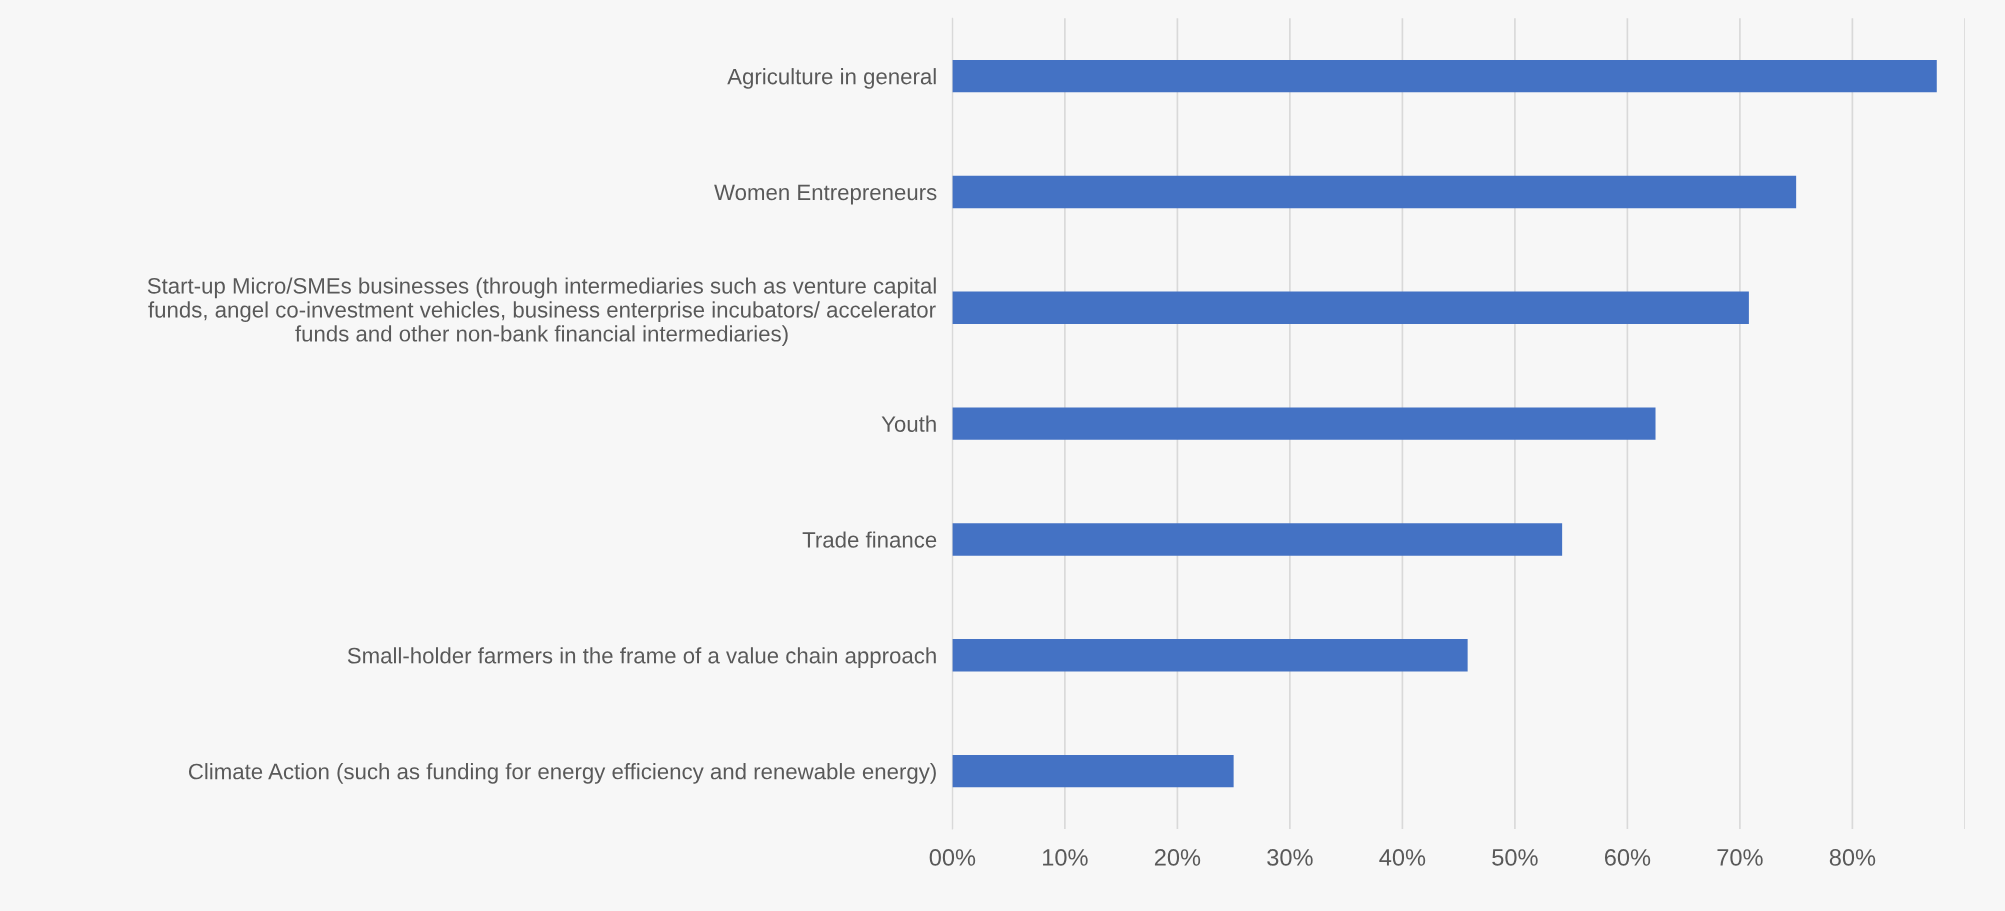  Describe the element at coordinates (952, 857) in the screenshot. I see `x-tick-label: 00%` at that location.